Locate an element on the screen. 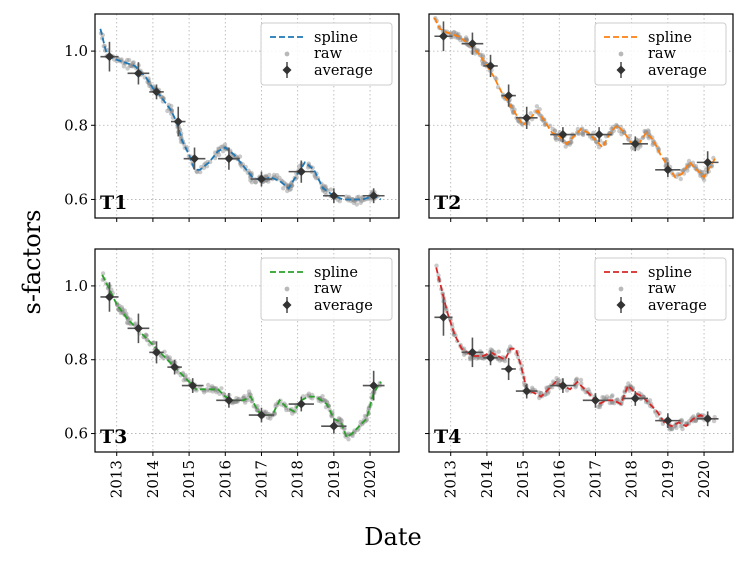 Image resolution: width=747 pixels, height=567 pixels. legend-box is located at coordinates (326, 54).